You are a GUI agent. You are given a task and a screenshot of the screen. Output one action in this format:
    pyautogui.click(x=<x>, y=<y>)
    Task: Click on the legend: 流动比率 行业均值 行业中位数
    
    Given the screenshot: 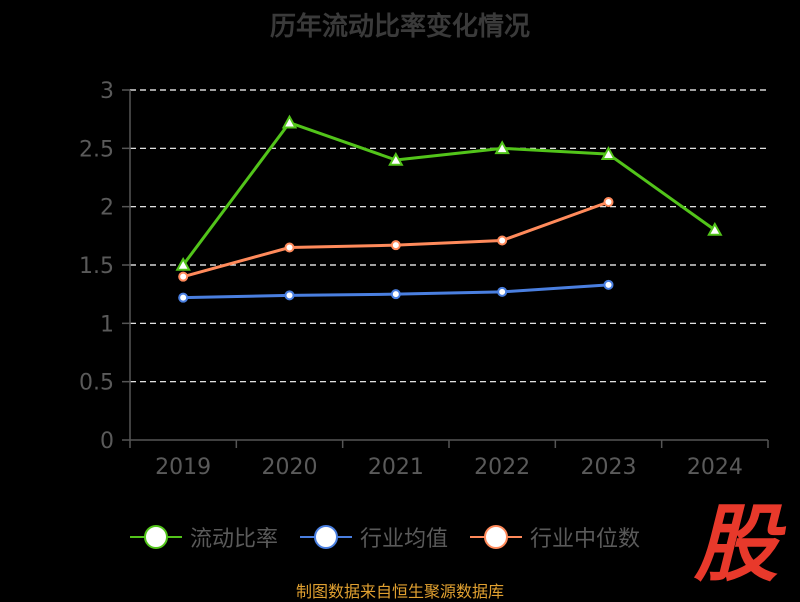 What is the action you would take?
    pyautogui.click(x=396, y=537)
    